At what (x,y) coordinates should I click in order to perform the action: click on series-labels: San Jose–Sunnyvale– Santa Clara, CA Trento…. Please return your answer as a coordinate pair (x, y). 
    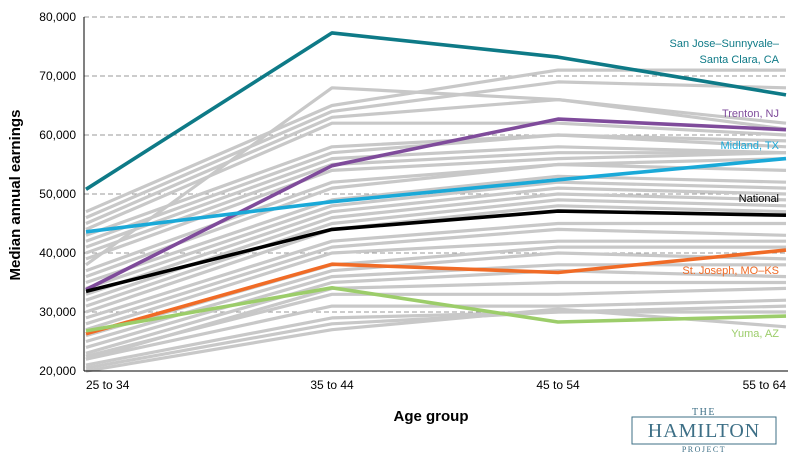
    Looking at the image, I should click on (725, 189).